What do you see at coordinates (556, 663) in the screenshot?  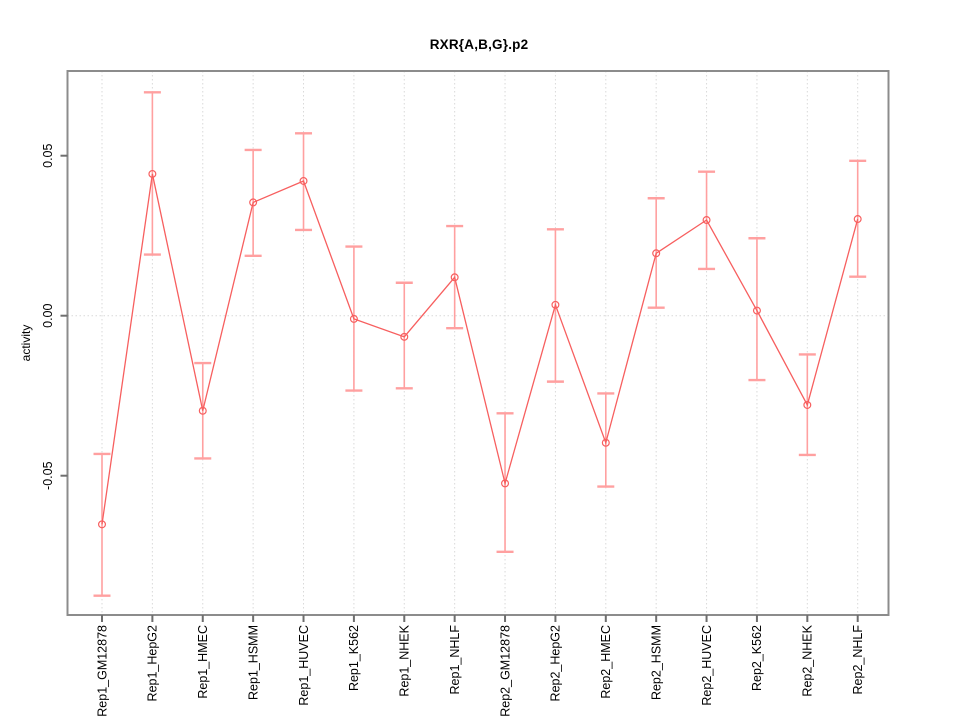 I see `x-tick-label: Rep2_HepG2` at bounding box center [556, 663].